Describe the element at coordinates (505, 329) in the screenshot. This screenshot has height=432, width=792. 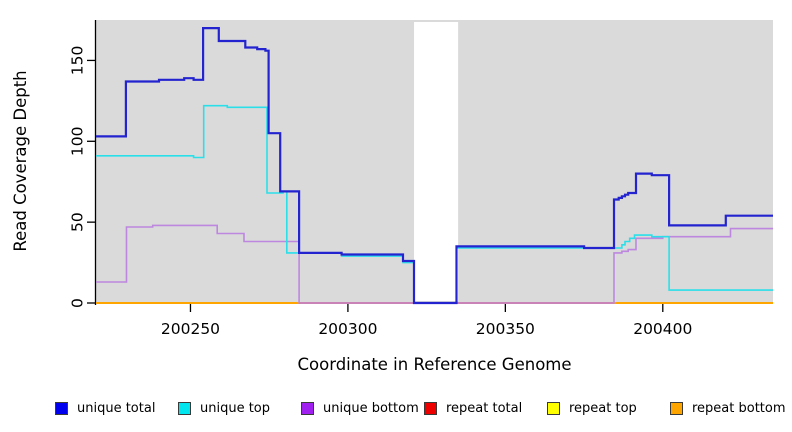
I see `x-tick-label: 200350` at that location.